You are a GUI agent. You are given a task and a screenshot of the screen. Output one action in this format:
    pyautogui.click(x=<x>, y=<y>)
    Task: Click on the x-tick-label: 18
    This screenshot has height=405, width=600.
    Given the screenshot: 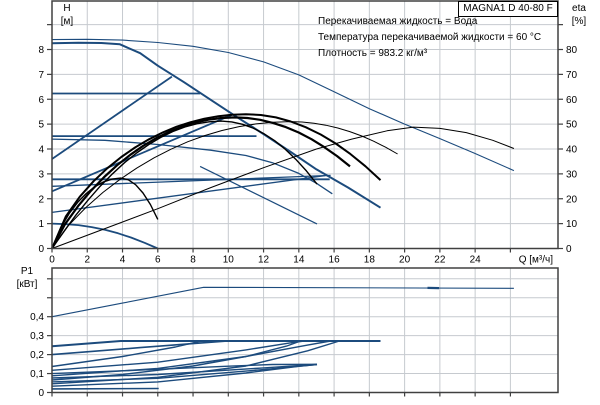 What is the action you would take?
    pyautogui.click(x=370, y=260)
    